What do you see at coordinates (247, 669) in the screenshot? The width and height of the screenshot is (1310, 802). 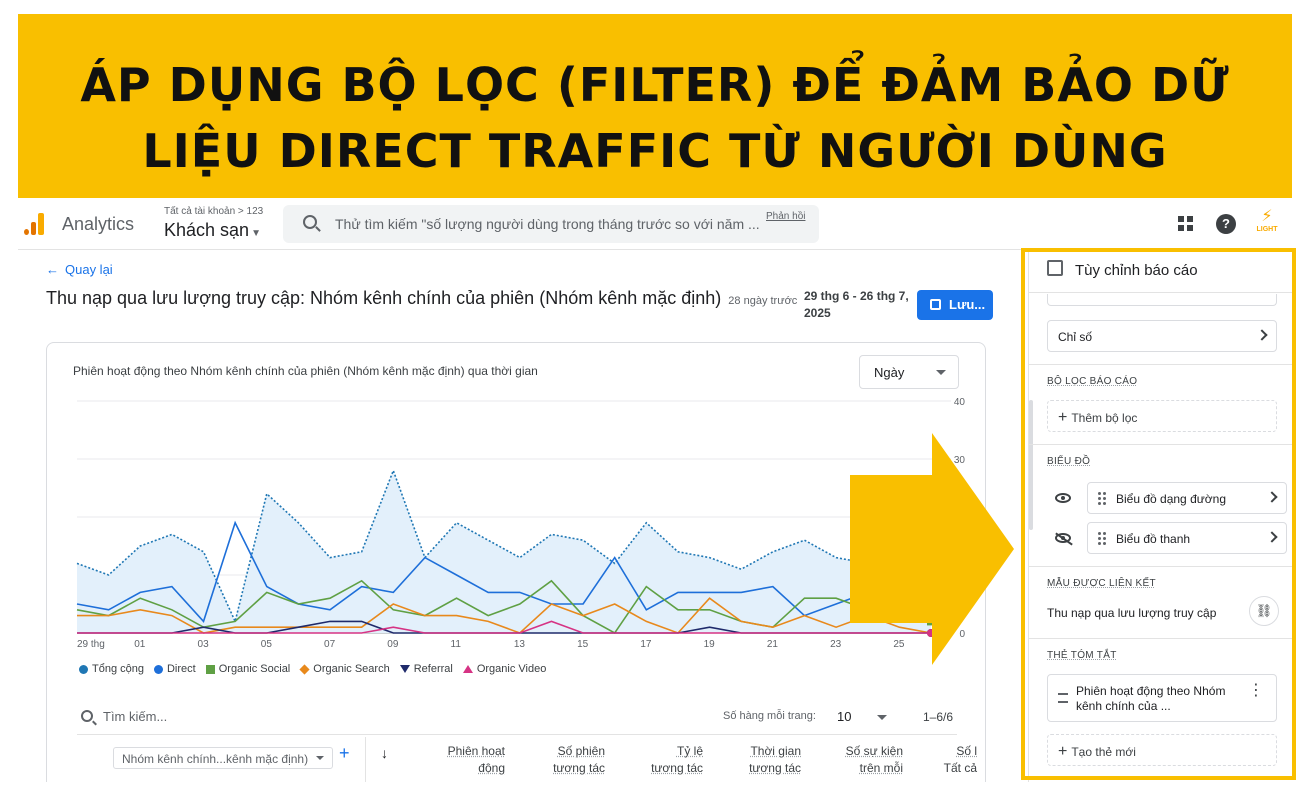 I see `legend-item: Organic Social` at bounding box center [247, 669].